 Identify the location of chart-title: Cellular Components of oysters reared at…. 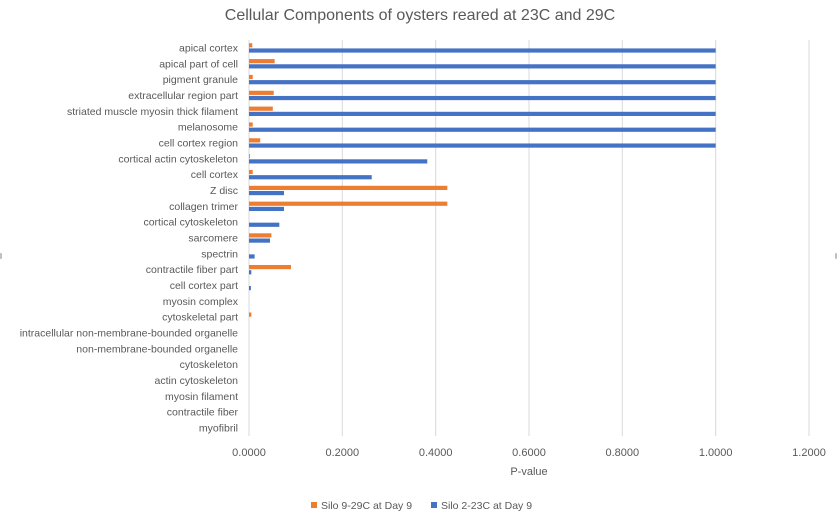
(420, 15).